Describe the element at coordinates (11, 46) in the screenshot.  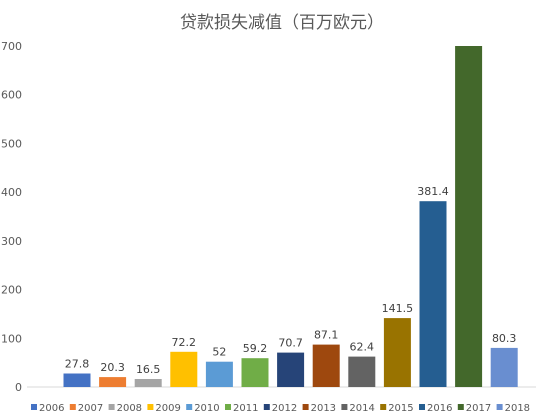
I see `y-tick-label: 700` at that location.